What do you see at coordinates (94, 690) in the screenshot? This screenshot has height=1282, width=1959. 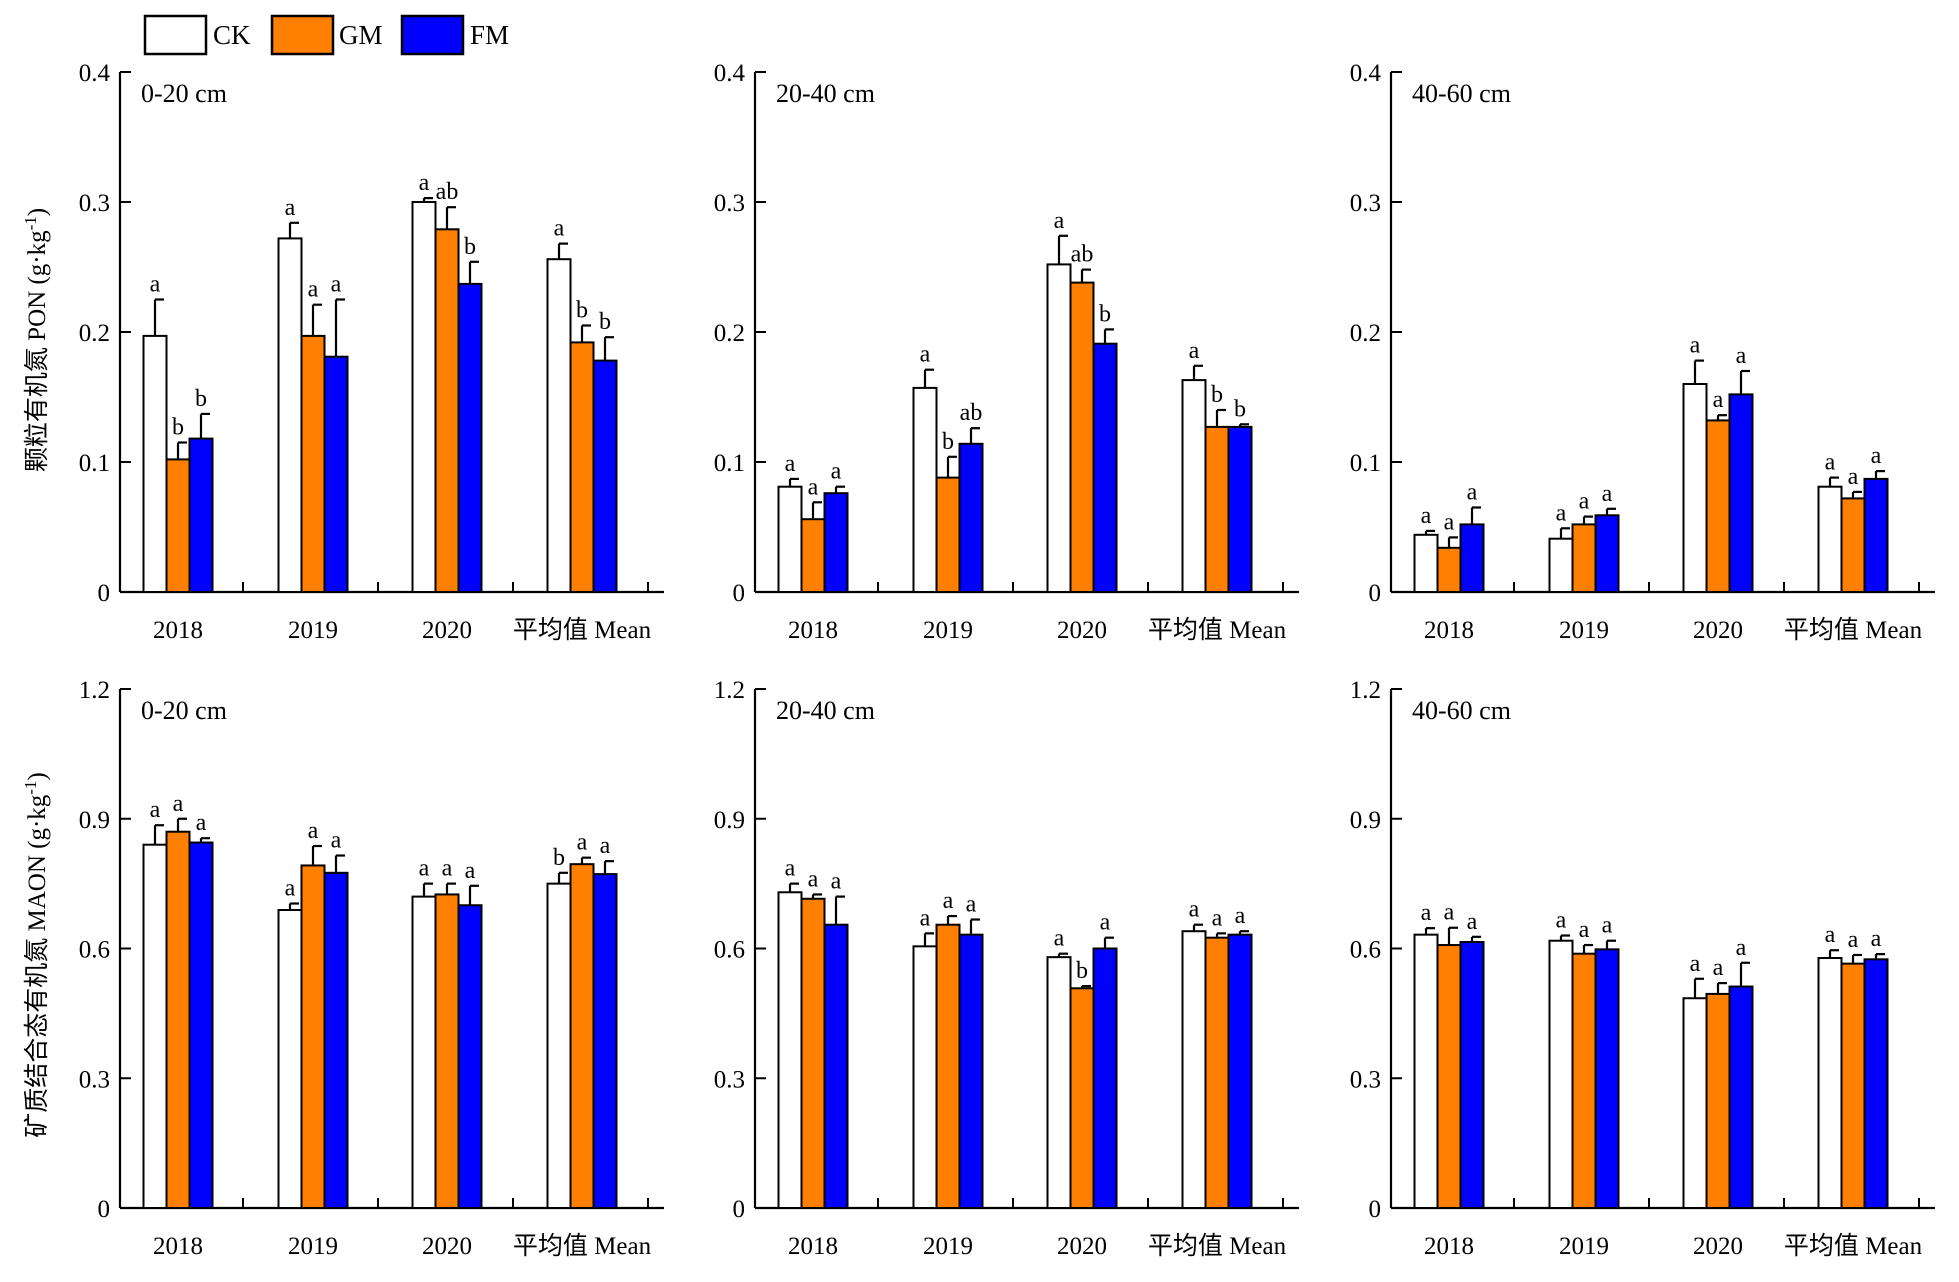 I see `y-tick-label: 1.2` at bounding box center [94, 690].